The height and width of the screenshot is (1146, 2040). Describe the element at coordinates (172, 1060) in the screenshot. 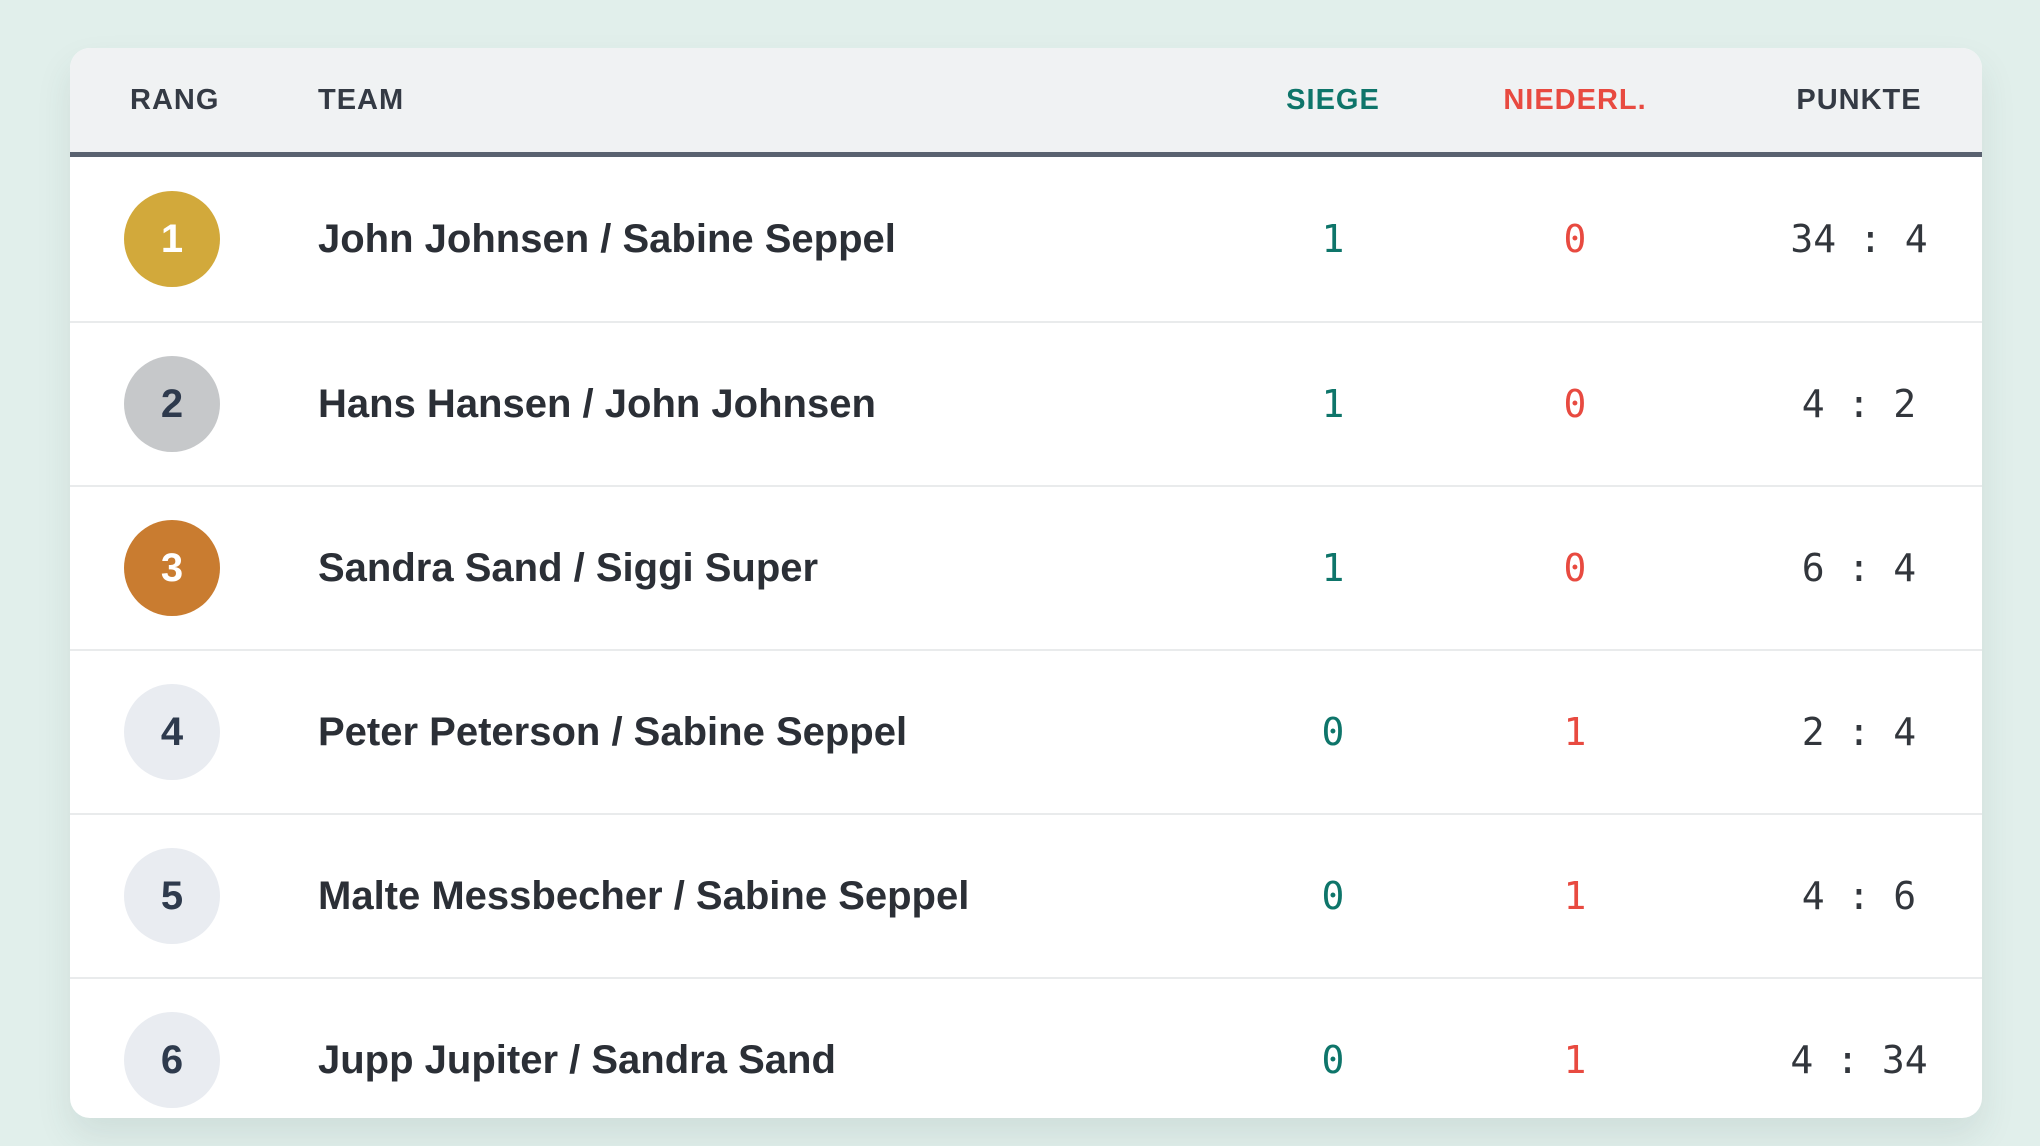

I see `rank-badge: 6` at that location.